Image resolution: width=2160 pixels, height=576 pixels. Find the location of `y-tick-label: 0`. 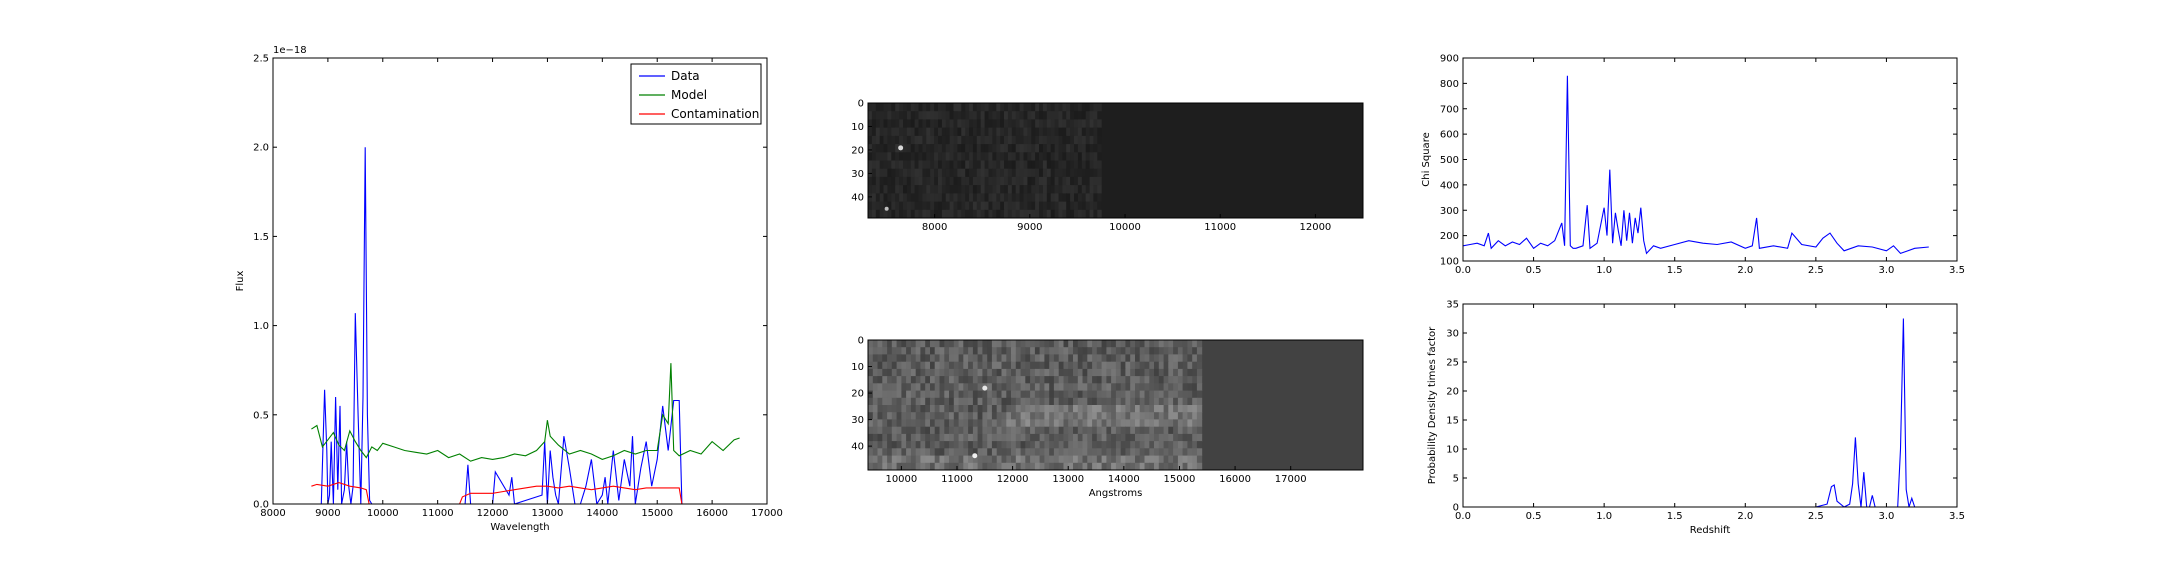

y-tick-label: 0 is located at coordinates (861, 104).